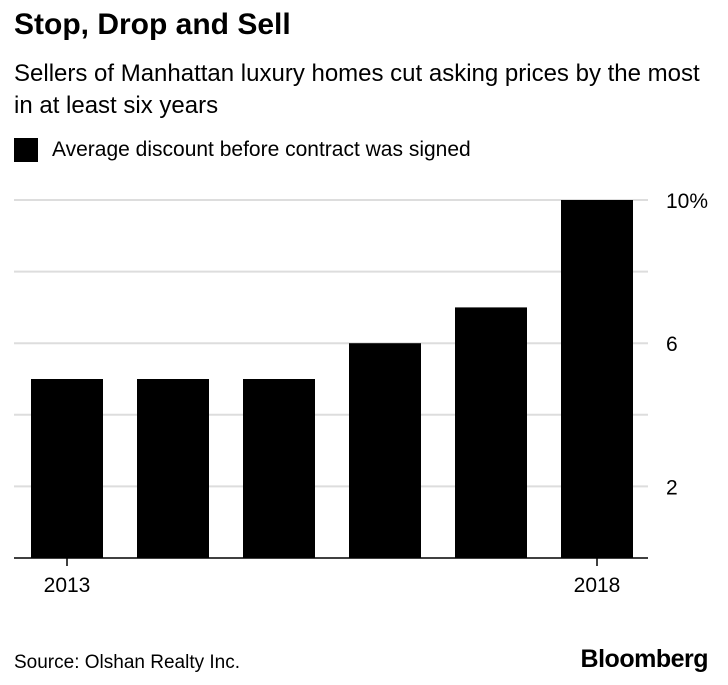  I want to click on bar-2013, so click(67, 468).